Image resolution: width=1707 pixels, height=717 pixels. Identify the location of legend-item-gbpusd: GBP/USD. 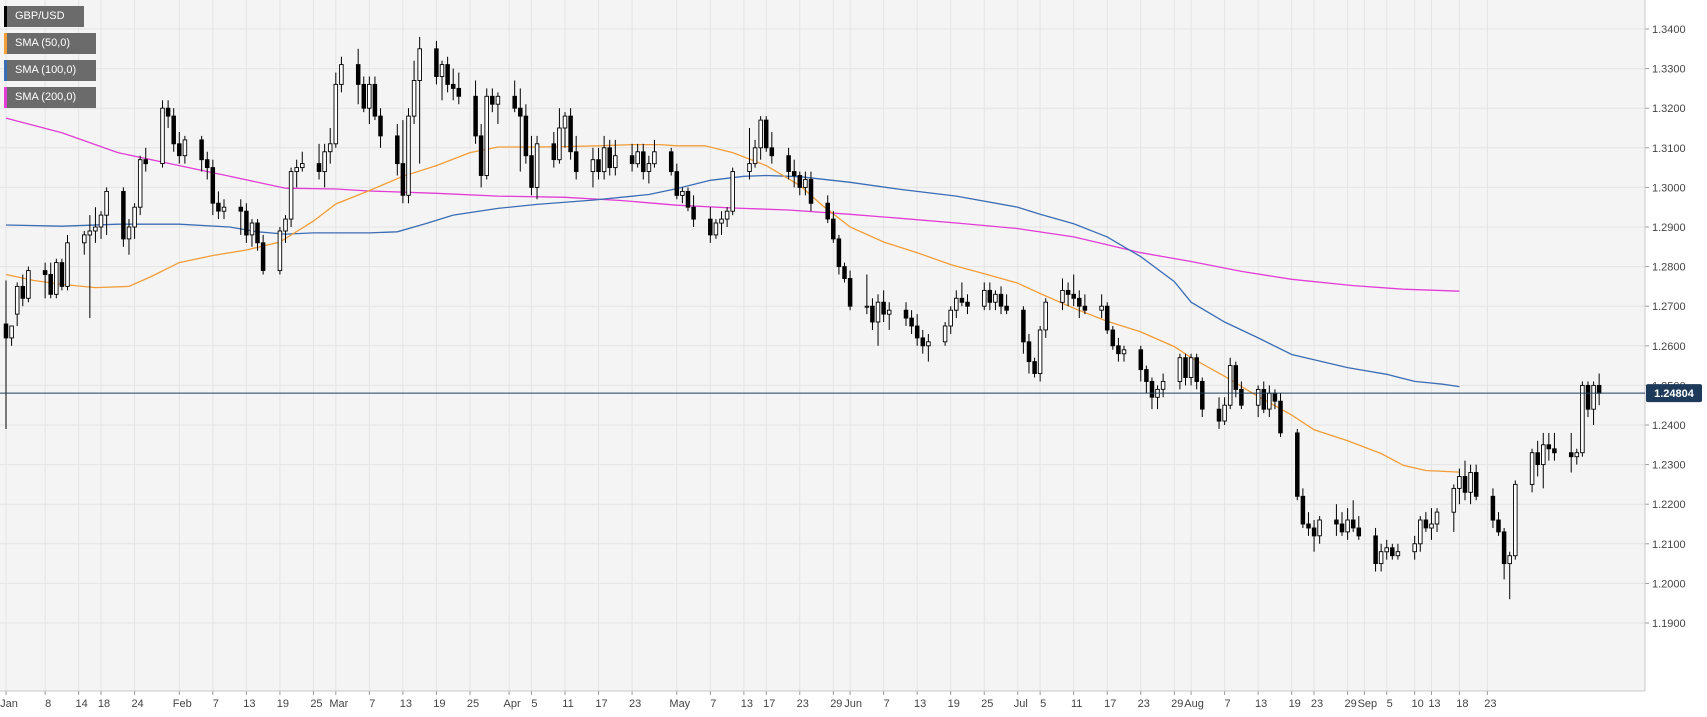
(44, 16).